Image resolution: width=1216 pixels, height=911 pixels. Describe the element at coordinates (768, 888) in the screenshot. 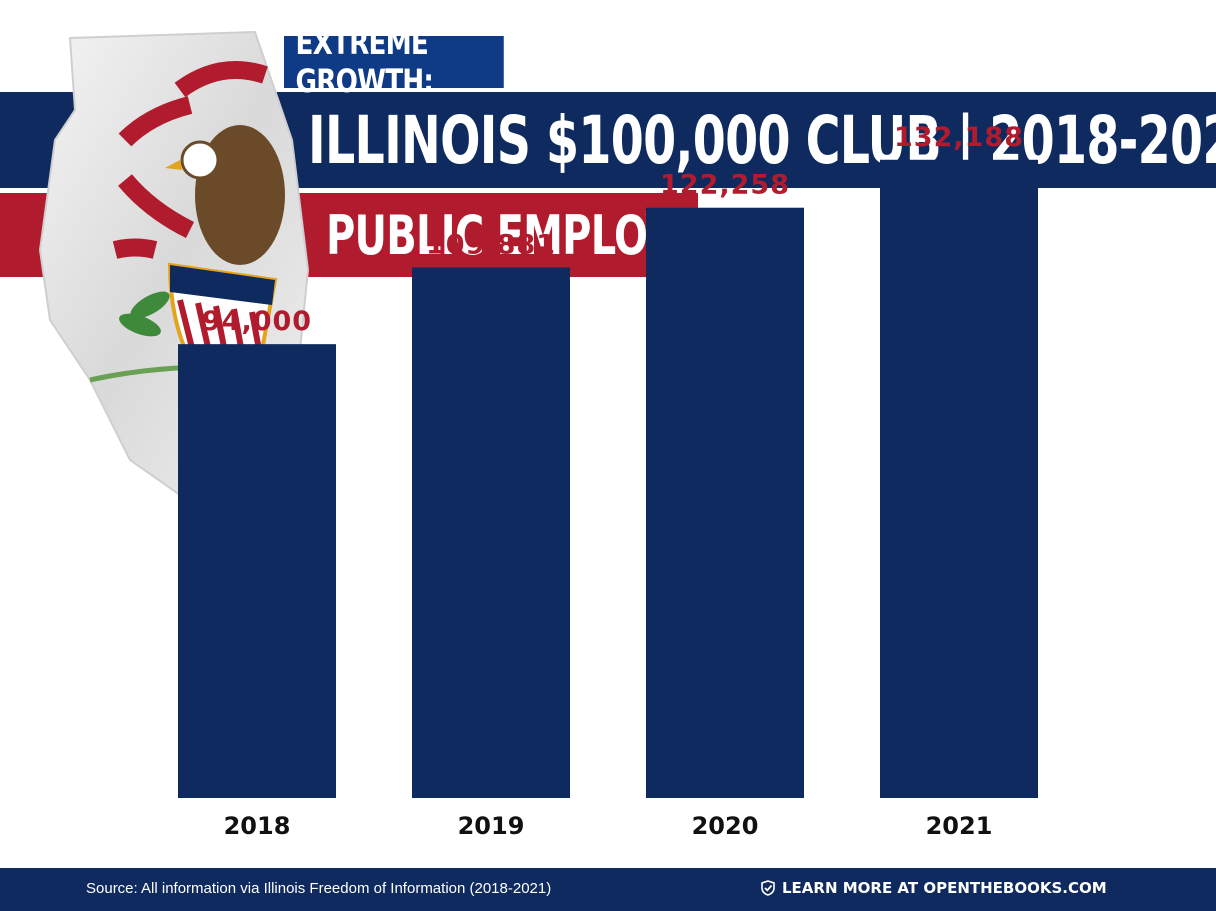

I see `check-shield-icon` at that location.